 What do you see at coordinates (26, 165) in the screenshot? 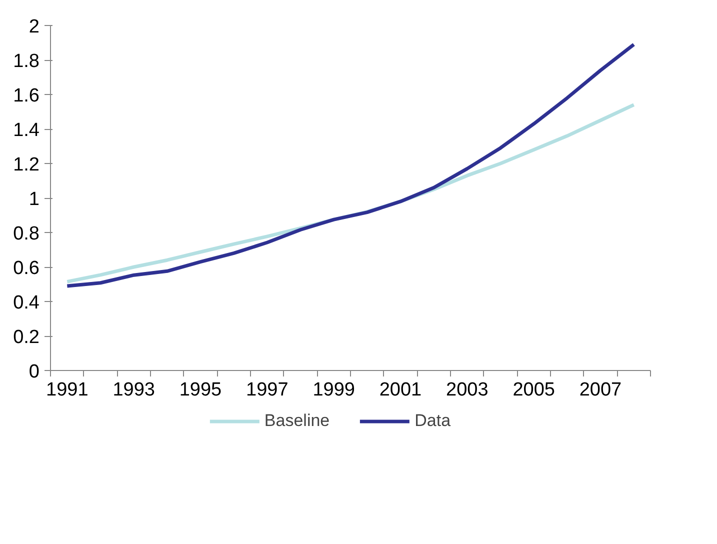
I see `y-tick-label: 1.2` at bounding box center [26, 165].